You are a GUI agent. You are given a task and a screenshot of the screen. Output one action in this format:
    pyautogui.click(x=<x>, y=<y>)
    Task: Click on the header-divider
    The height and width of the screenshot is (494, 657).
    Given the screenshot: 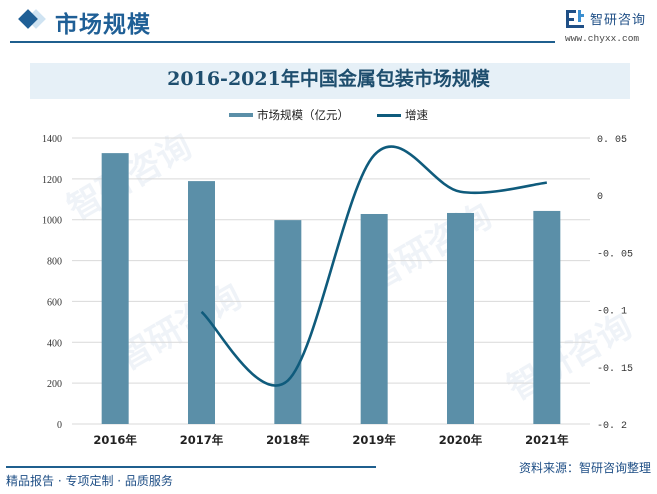 What is the action you would take?
    pyautogui.click(x=282, y=42)
    